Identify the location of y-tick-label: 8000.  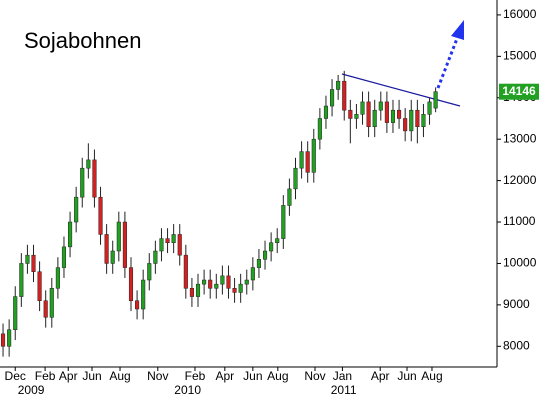
(516, 345).